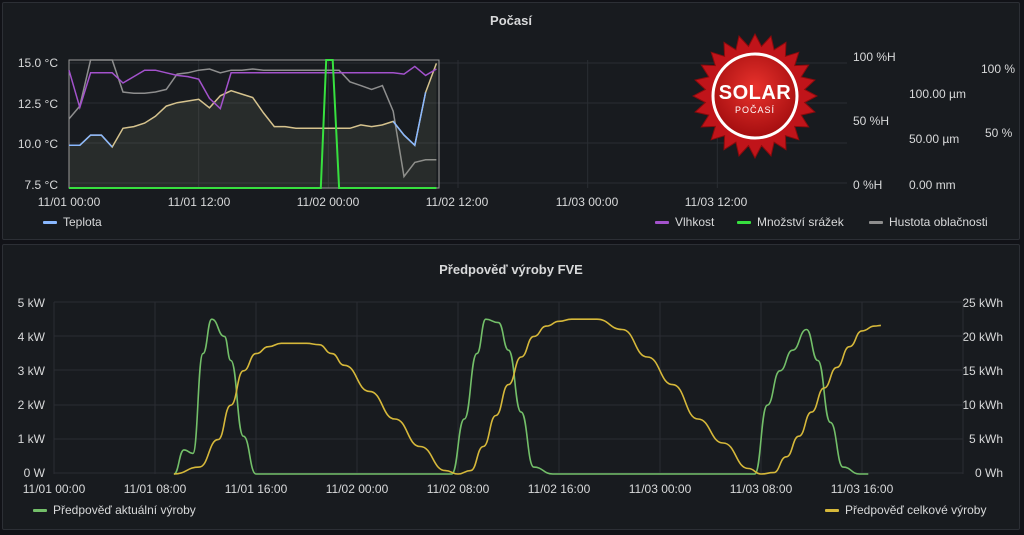 This screenshot has height=535, width=1024. What do you see at coordinates (35, 473) in the screenshot?
I see `y-tick-label: 0 W` at bounding box center [35, 473].